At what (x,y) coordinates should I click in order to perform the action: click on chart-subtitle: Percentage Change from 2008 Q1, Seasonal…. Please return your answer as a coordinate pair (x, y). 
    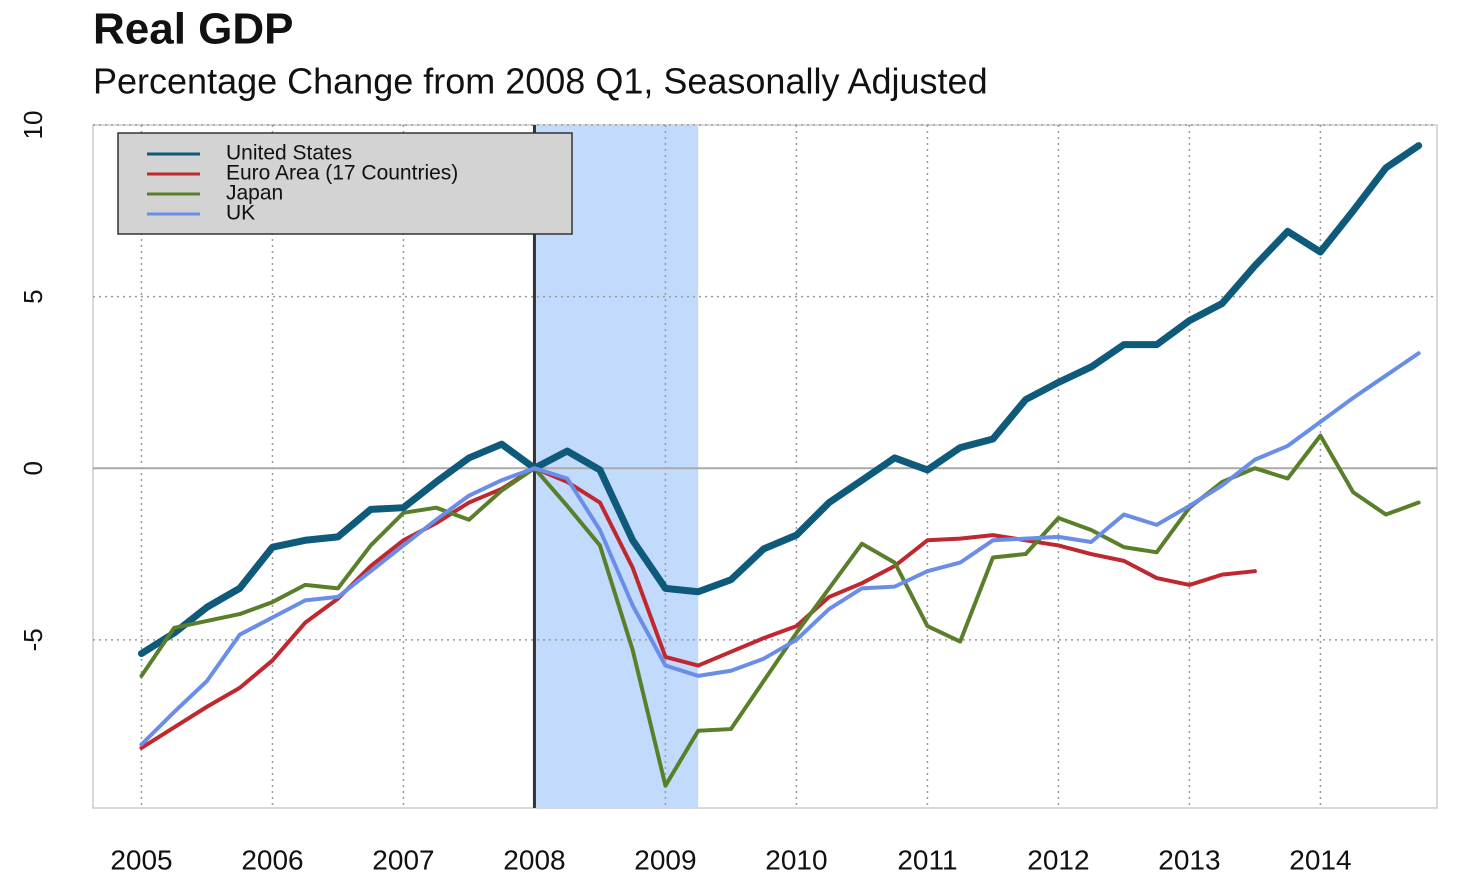
    Looking at the image, I should click on (540, 81).